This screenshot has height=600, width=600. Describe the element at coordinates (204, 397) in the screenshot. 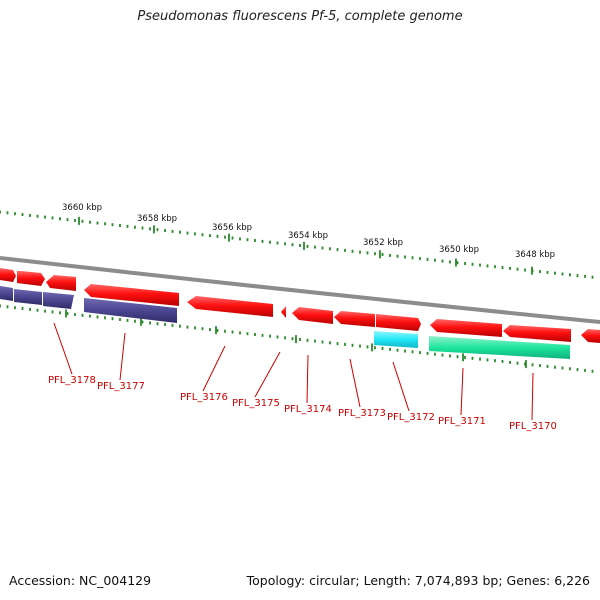

I see `gene-label: PFL_3176` at that location.